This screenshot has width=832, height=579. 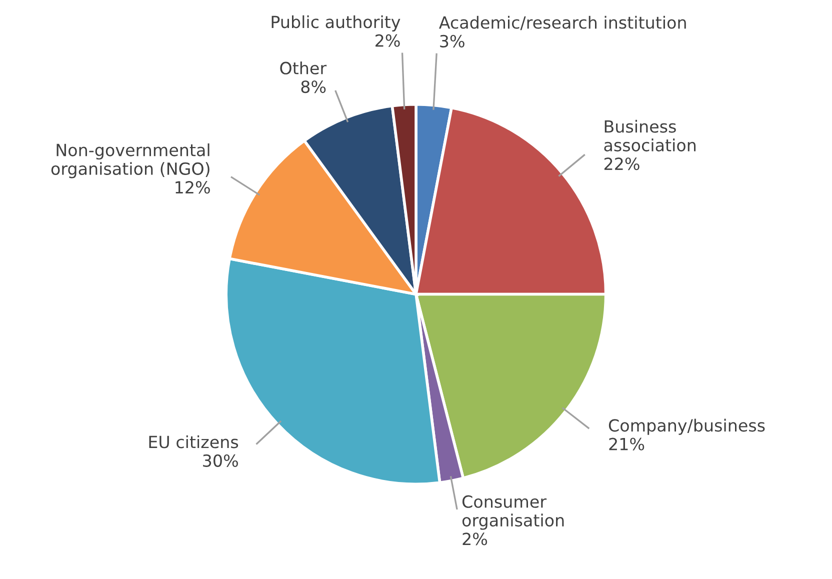 I want to click on data-label: 12%, so click(x=193, y=187).